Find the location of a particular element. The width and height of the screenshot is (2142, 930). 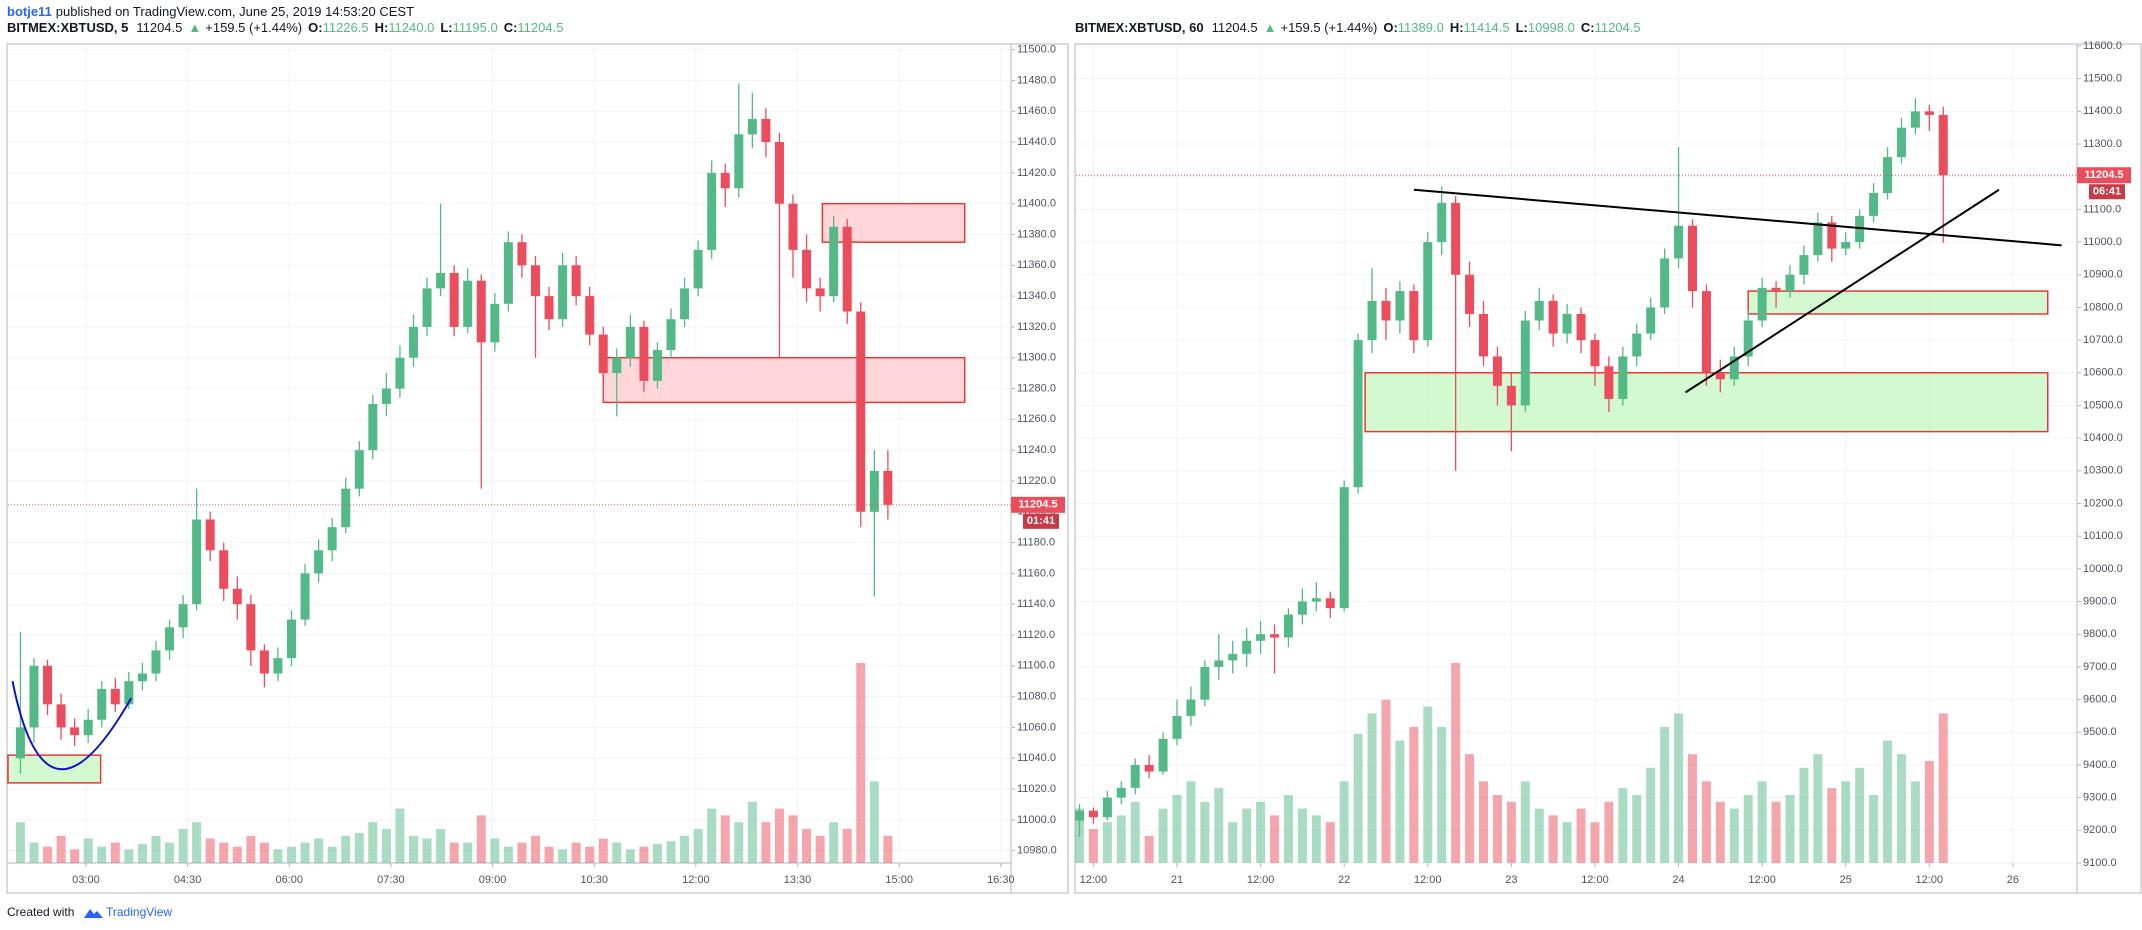

x-tick-label: 21 is located at coordinates (1177, 880).